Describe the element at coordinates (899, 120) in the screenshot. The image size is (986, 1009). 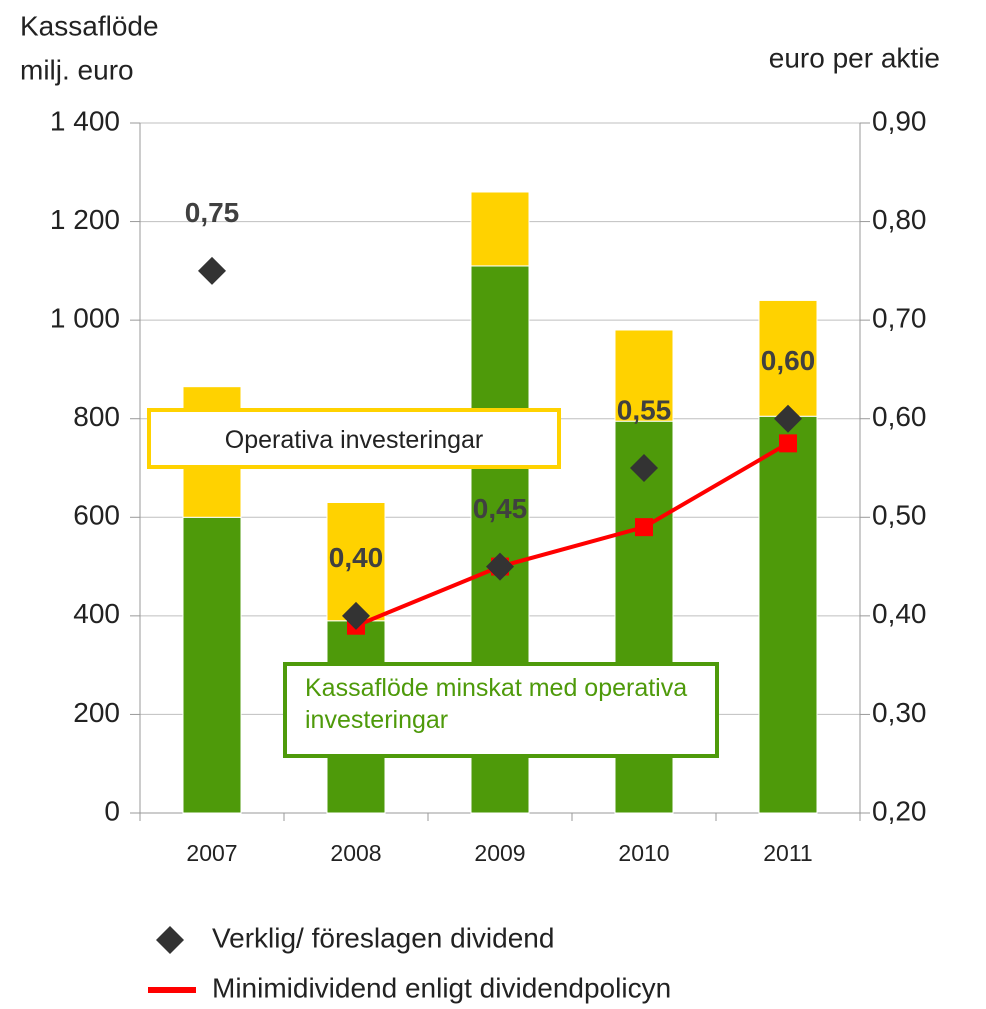
I see `y2-tick-label: 0,90` at that location.